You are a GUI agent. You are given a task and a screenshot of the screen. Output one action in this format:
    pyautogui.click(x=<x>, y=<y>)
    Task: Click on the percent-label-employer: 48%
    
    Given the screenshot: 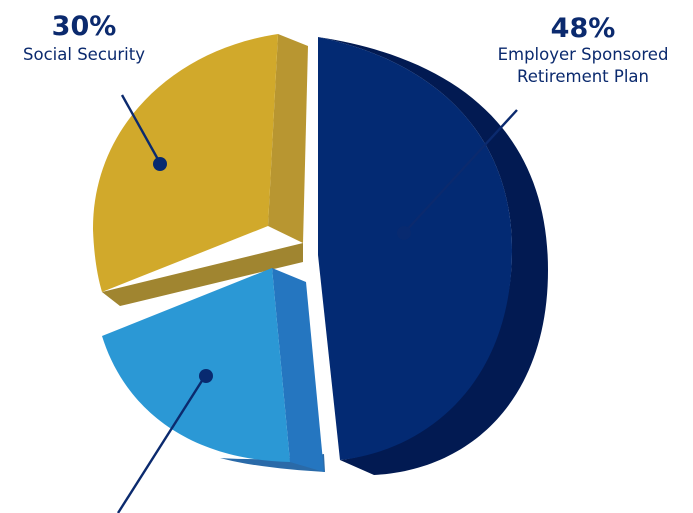 What is the action you would take?
    pyautogui.click(x=583, y=28)
    